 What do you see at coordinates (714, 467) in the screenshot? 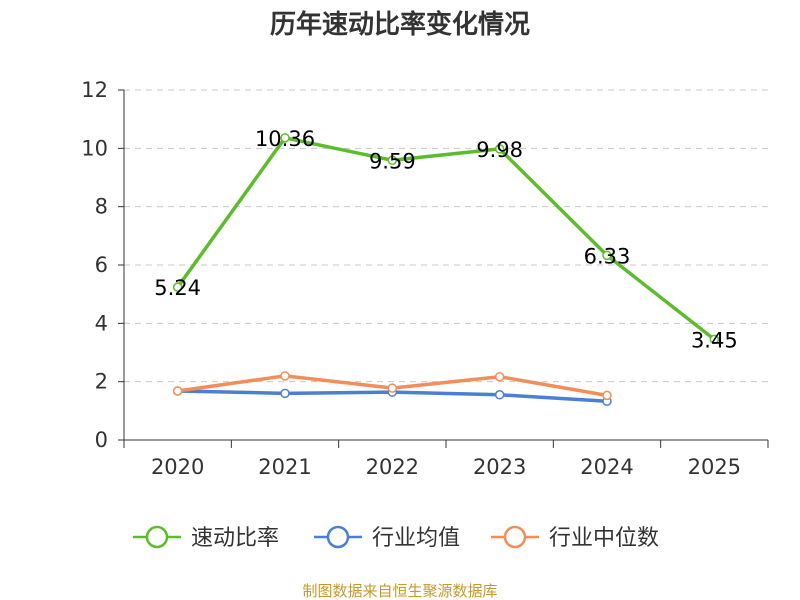
I see `x-tick-label: 2025` at bounding box center [714, 467].